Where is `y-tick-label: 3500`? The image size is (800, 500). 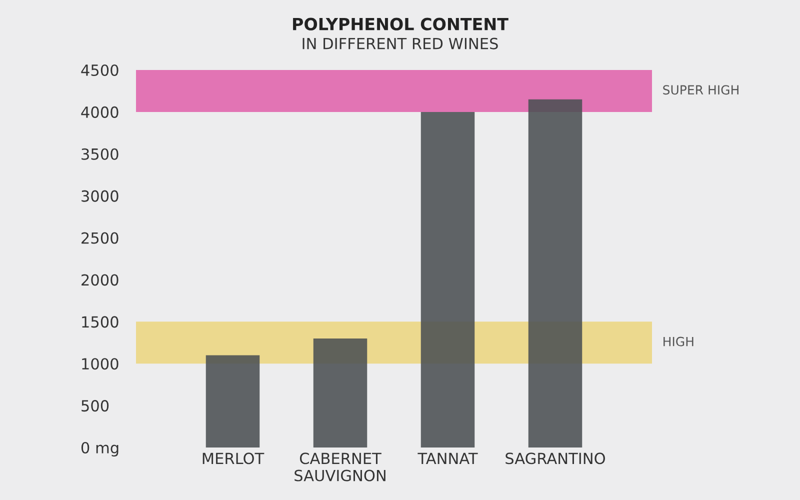
y-tick-label: 3500 is located at coordinates (100, 154).